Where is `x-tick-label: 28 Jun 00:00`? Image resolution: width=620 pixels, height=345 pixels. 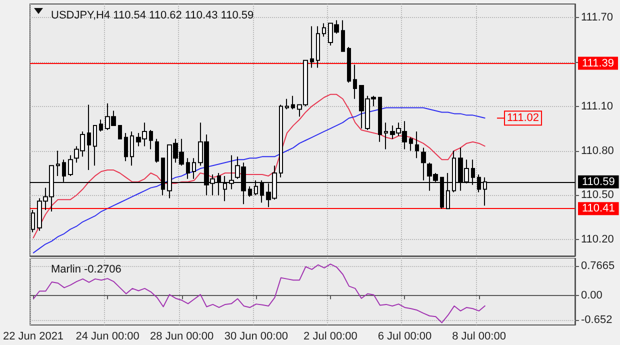
x-tick-label: 28 Jun 00:00 is located at coordinates (182, 336).